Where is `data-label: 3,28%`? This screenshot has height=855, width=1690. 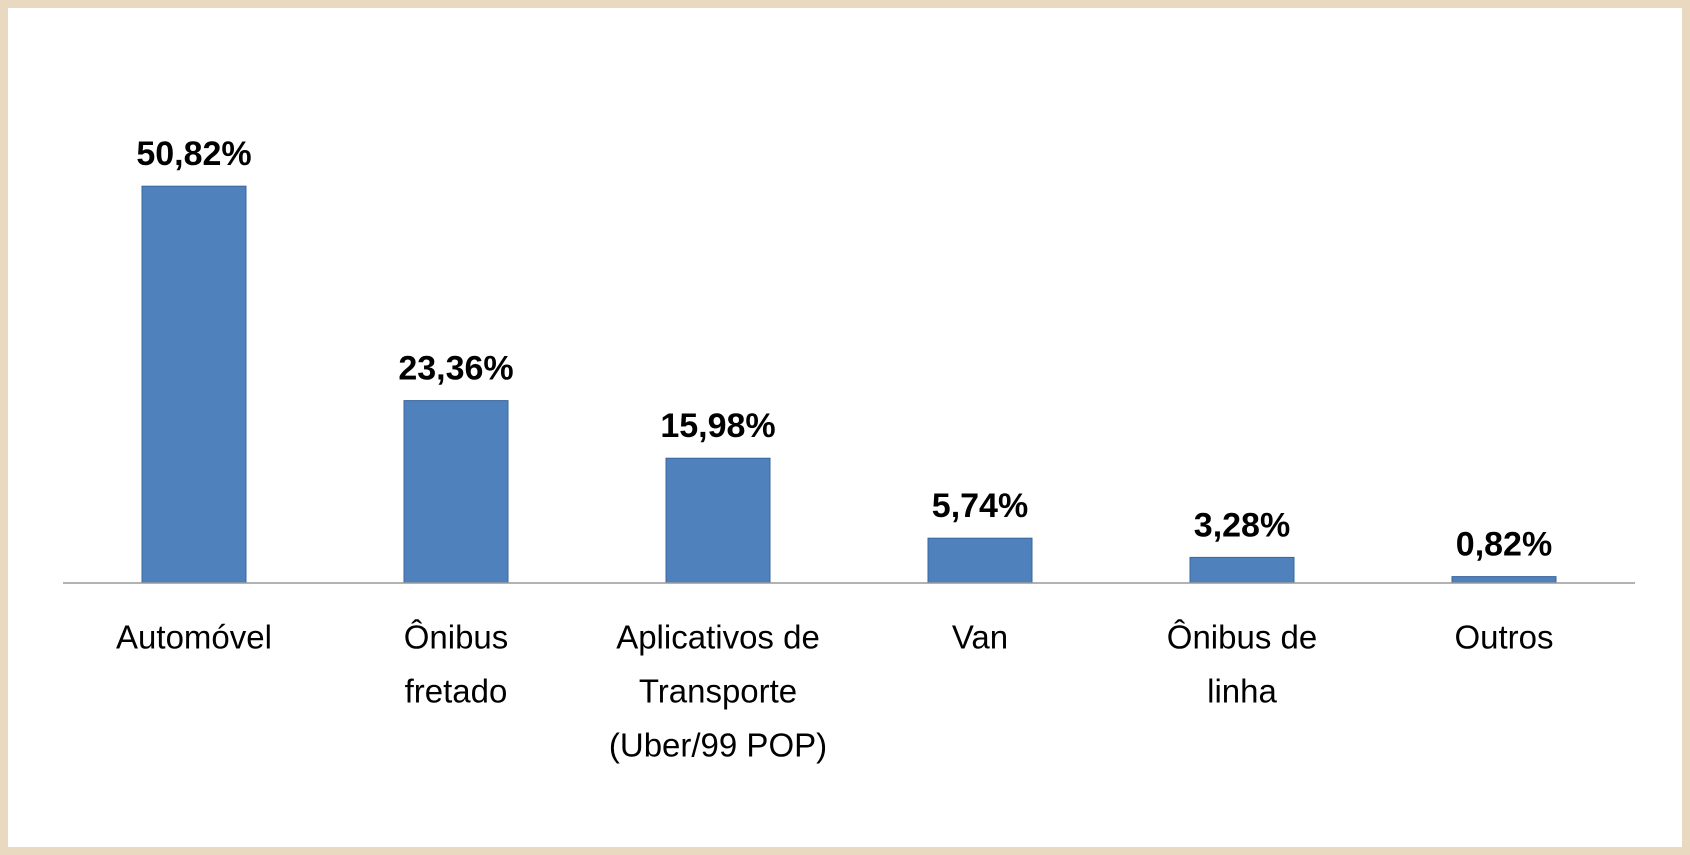 data-label: 3,28% is located at coordinates (1242, 525).